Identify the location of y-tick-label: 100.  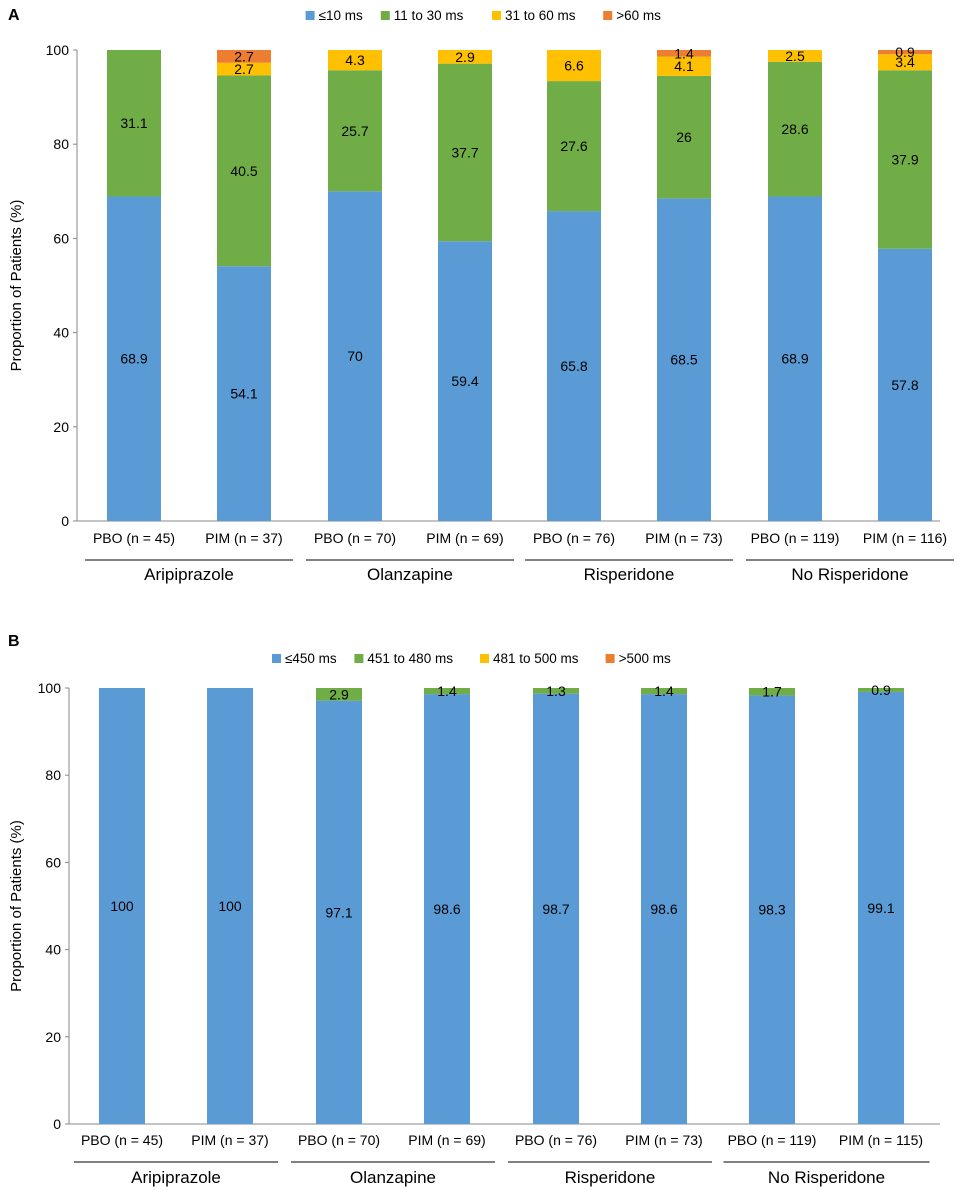
(50, 688).